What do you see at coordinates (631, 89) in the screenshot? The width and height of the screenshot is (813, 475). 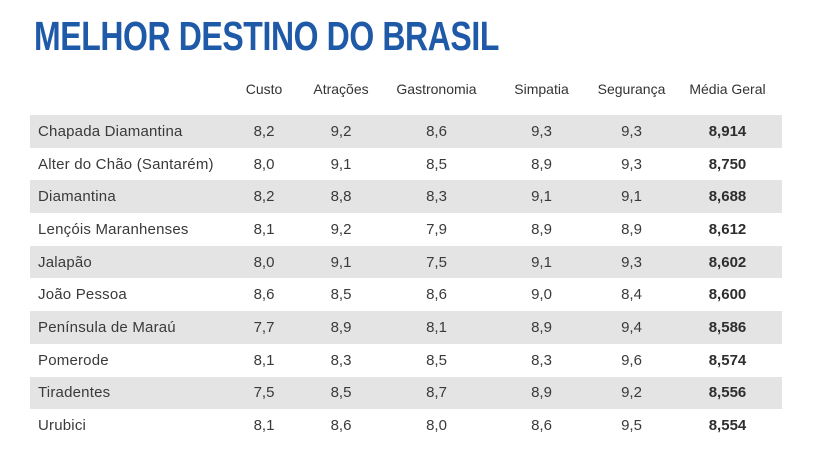 I see `column-header: Segurança` at bounding box center [631, 89].